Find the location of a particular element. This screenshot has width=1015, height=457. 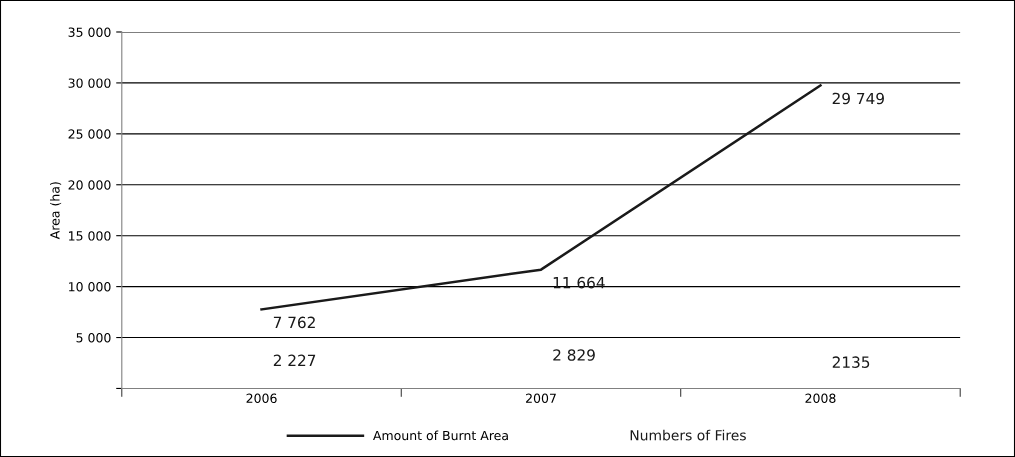

y-tick-label: 10 000 is located at coordinates (90, 287).